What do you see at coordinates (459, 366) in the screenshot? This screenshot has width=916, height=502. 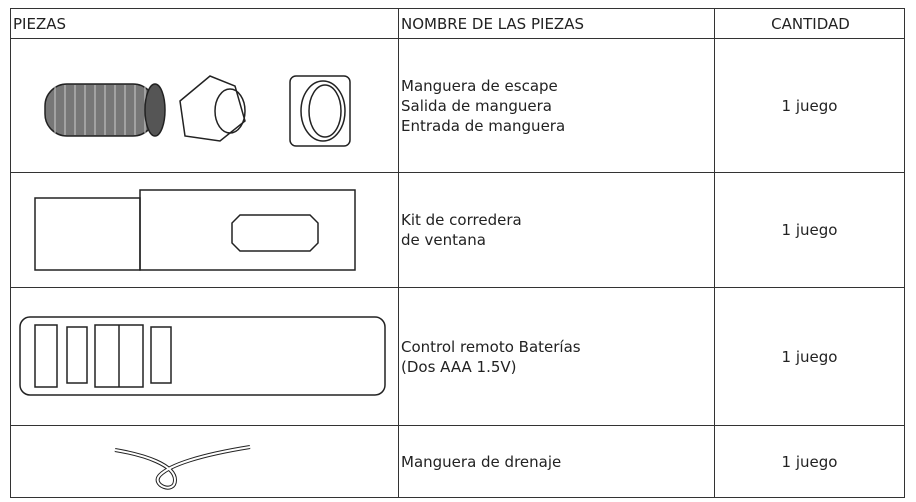 I see `name-line: (Dos AAA 1.5V)` at bounding box center [459, 366].